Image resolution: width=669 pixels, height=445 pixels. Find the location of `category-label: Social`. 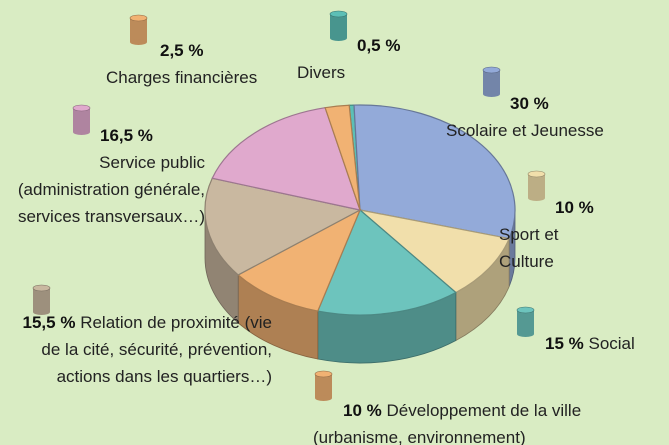

category-label: Social is located at coordinates (611, 343).